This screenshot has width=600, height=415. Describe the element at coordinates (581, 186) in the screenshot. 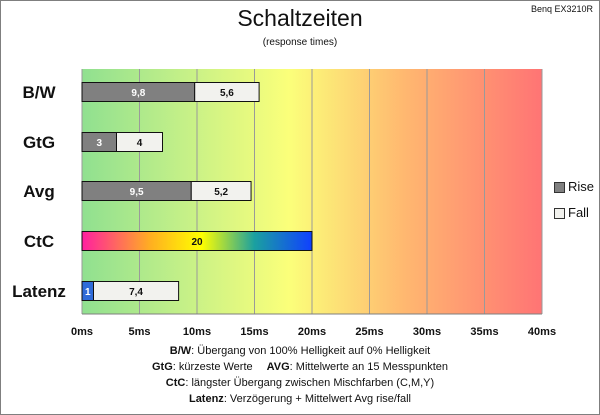

I see `legend-label-rise: Rise` at that location.